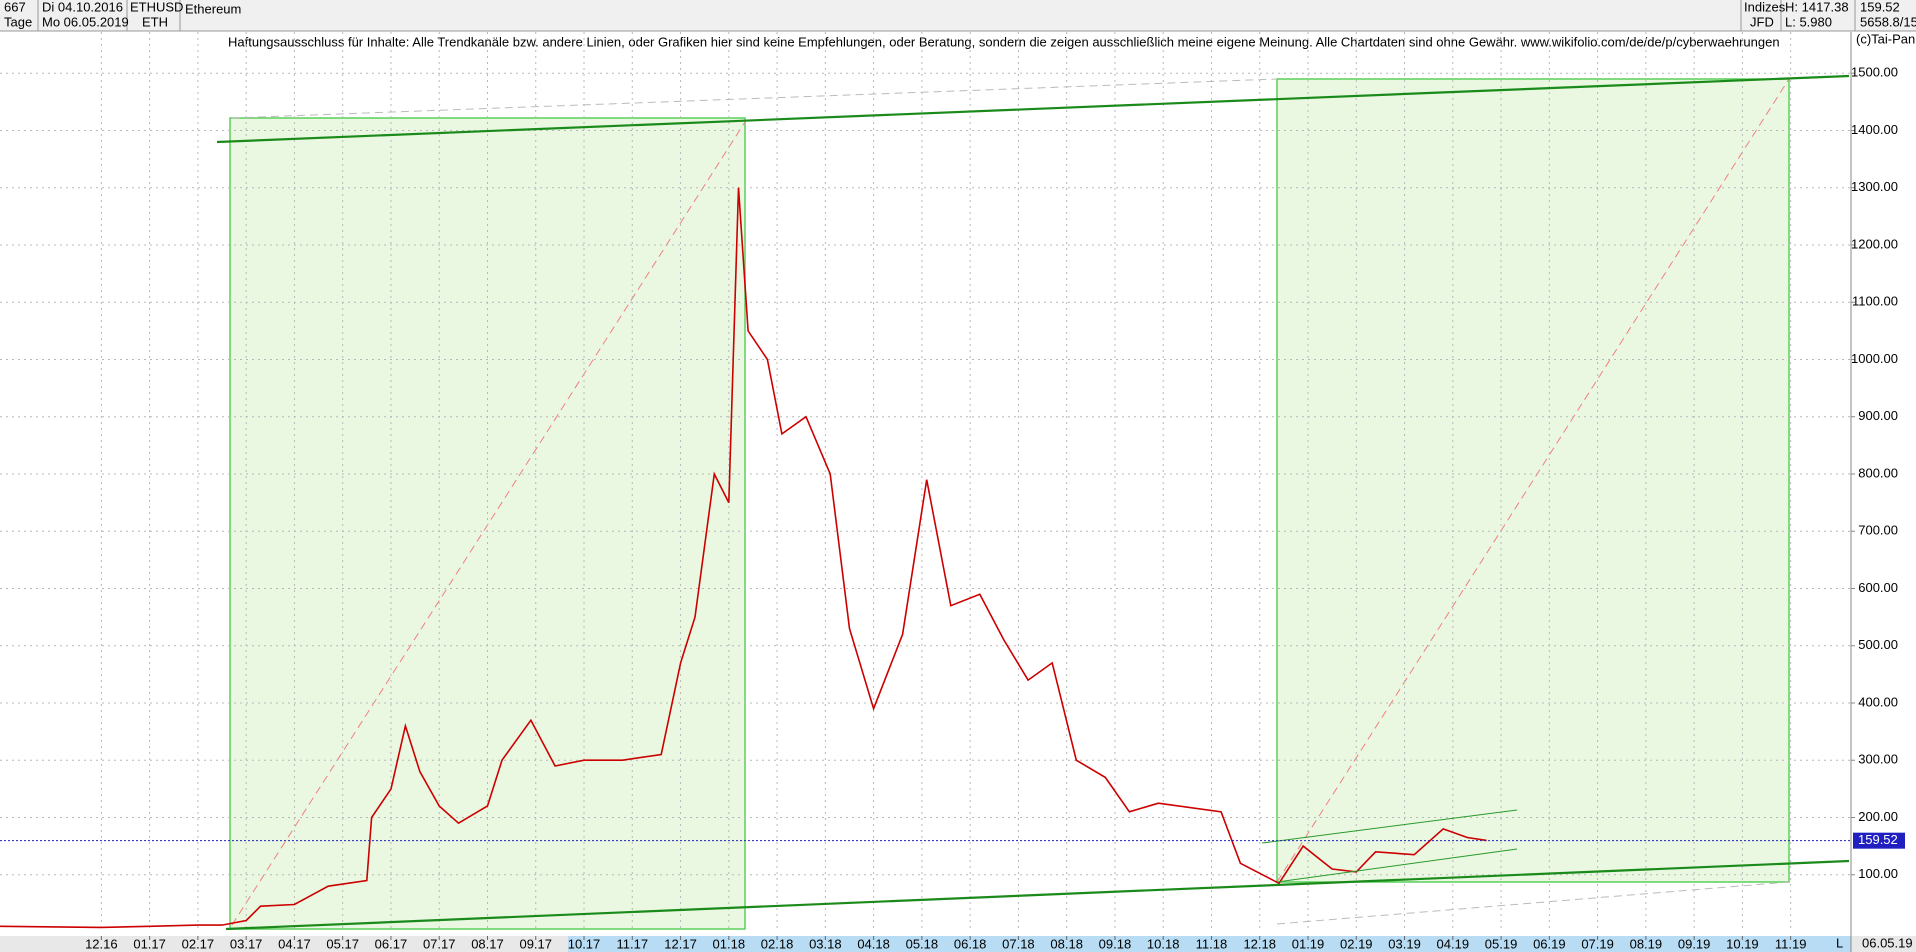 This screenshot has height=952, width=1916. What do you see at coordinates (1875, 301) in the screenshot?
I see `y-tick-label: 1100.00` at bounding box center [1875, 301].